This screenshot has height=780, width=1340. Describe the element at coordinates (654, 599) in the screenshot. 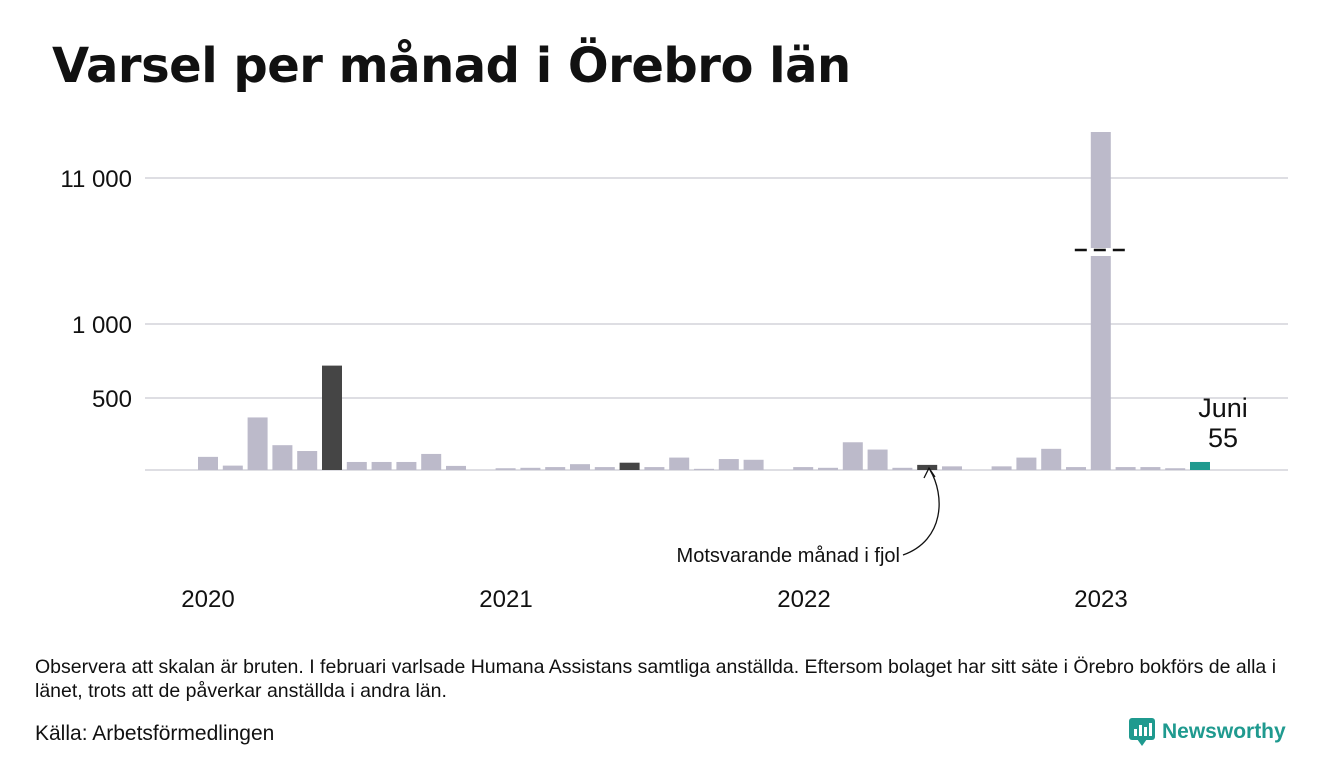

I see `x-axis-labels: 2020 2021 2022 2023` at that location.